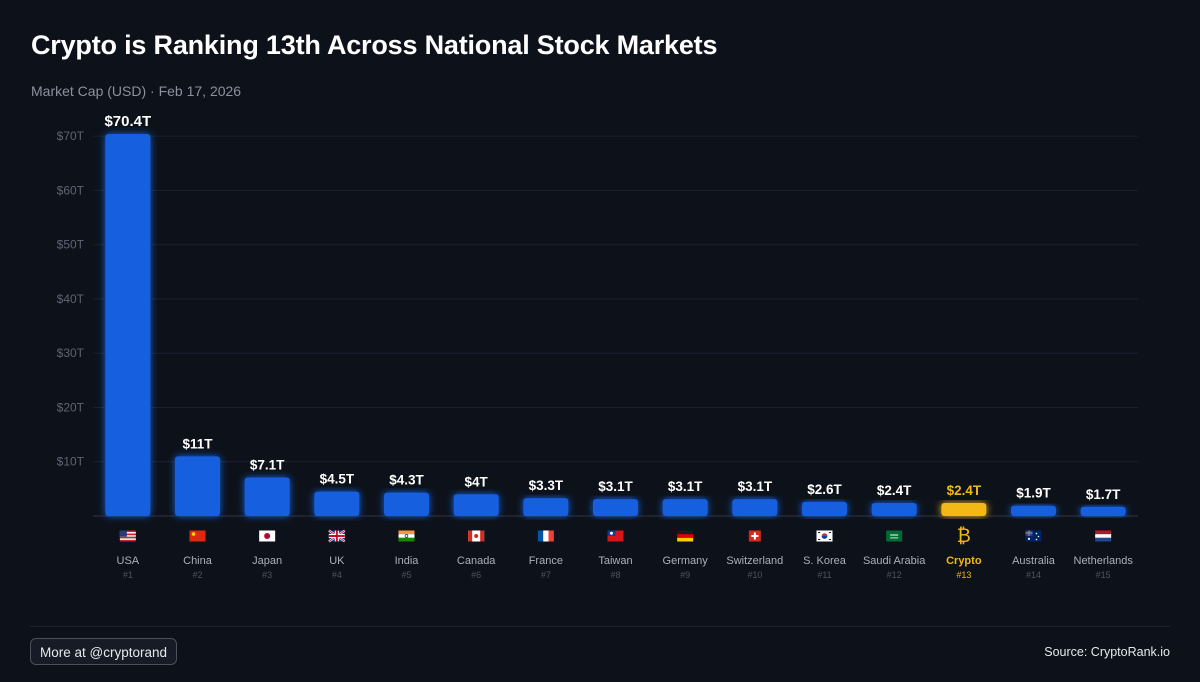 Image resolution: width=1200 pixels, height=682 pixels. What do you see at coordinates (136, 91) in the screenshot?
I see `chart-subtitle: Market Cap (USD) · Feb 17, 2026` at bounding box center [136, 91].